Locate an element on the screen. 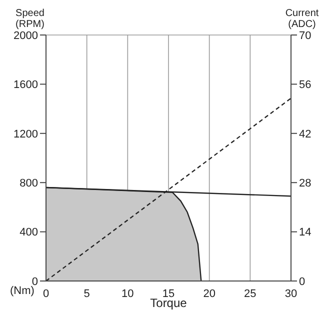  y-tick-label: 1600 is located at coordinates (26, 85).